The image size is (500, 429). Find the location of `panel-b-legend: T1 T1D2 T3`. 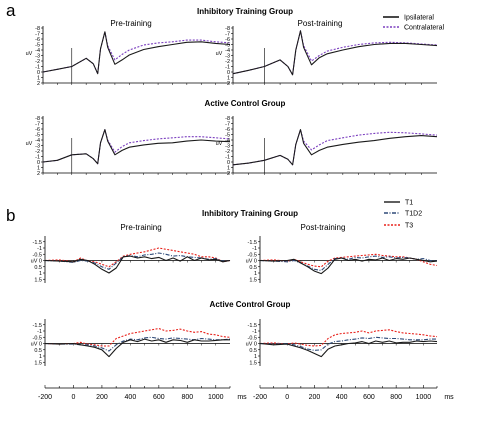

panel-b-legend: T1 T1D2 T3 is located at coordinates (403, 215).